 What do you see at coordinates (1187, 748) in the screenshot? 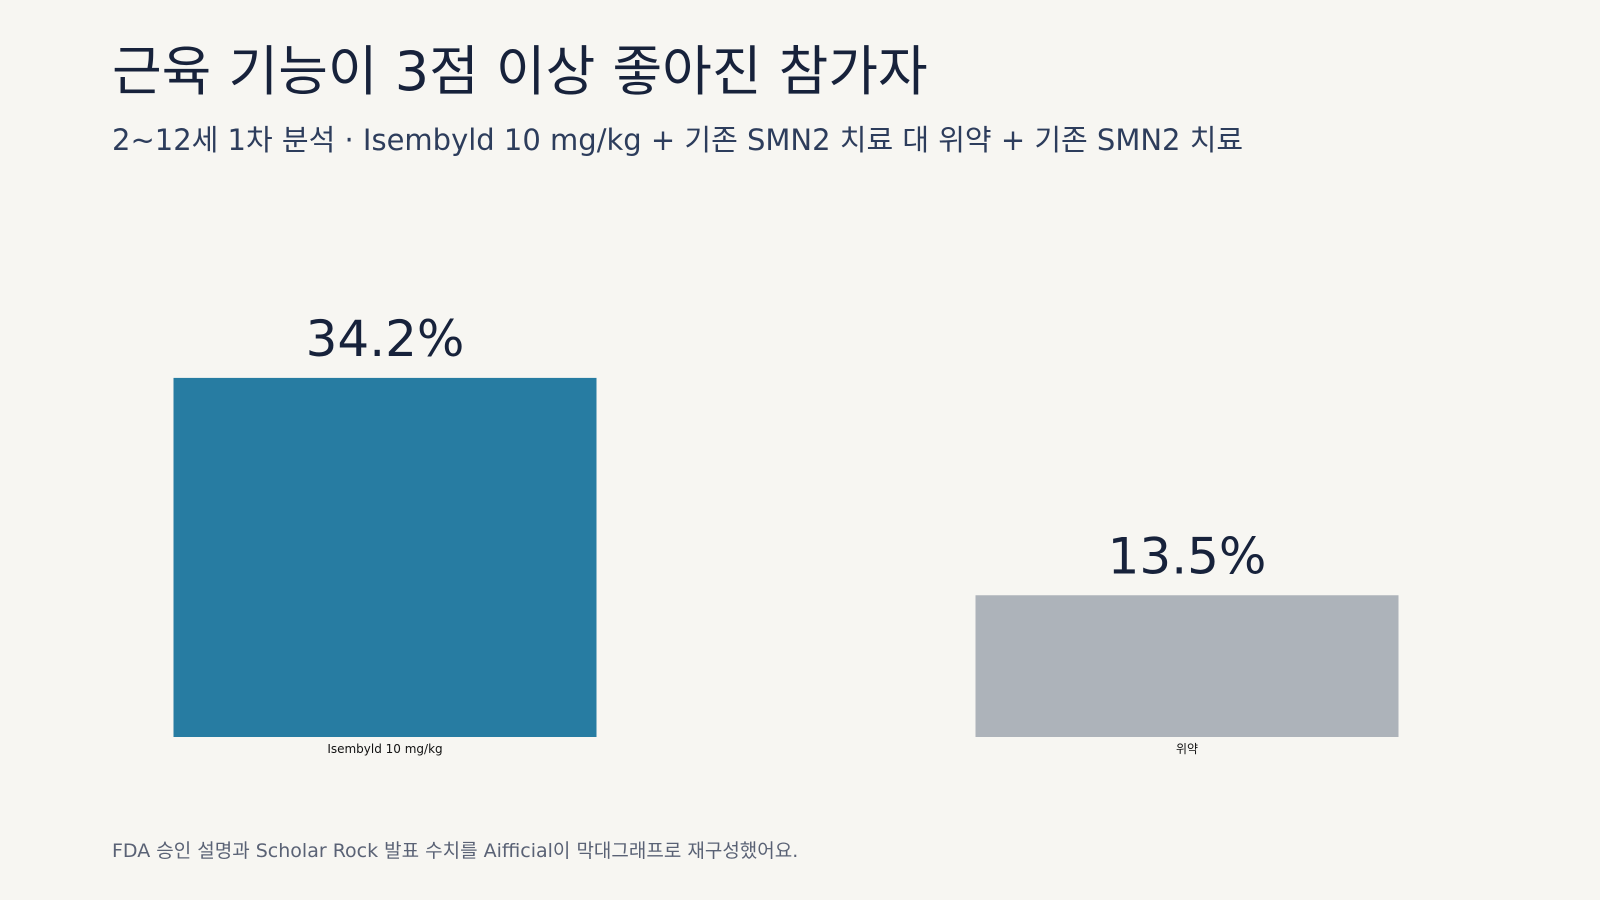
I see `x-tick-label: 위약` at bounding box center [1187, 748].